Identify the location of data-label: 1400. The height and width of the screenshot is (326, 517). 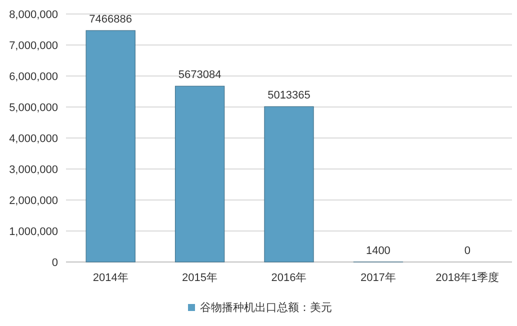
(378, 250).